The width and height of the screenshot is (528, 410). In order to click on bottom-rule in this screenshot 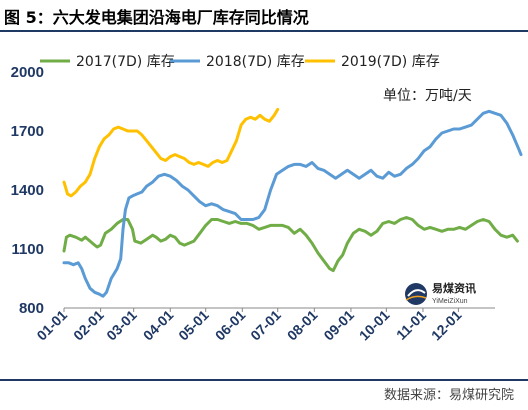, I will do `click(264, 380)`.